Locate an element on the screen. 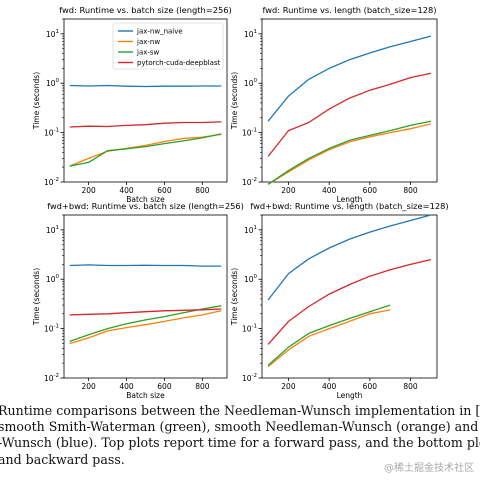 The width and height of the screenshot is (480, 480). watermark: @稀土掘金技术社区 is located at coordinates (429, 468).